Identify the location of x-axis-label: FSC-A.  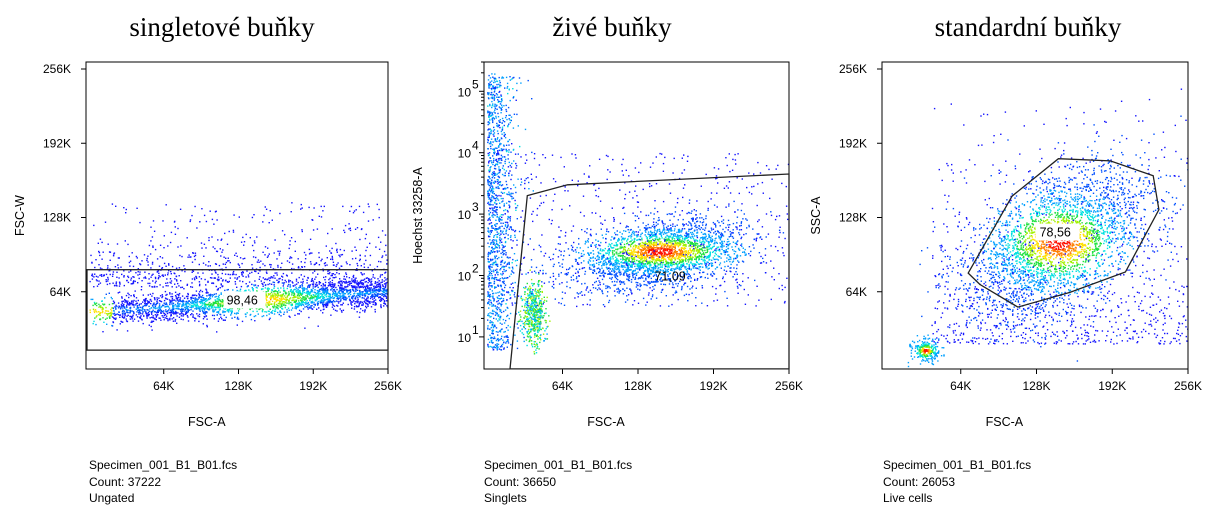
(207, 422).